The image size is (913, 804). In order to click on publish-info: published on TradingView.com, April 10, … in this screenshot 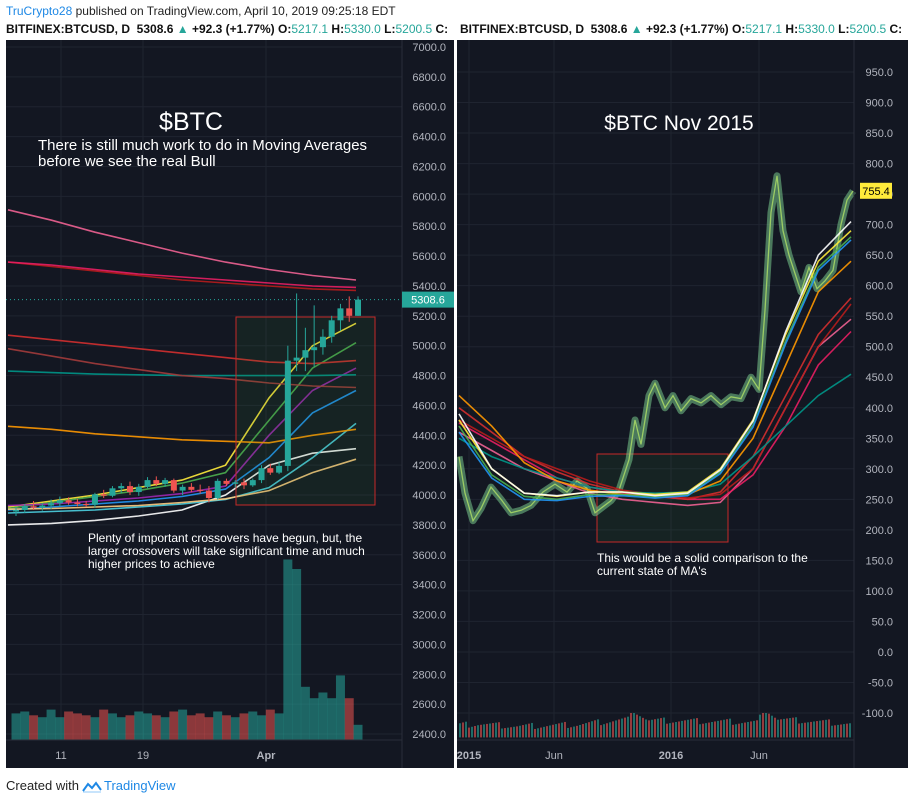, I will do `click(235, 11)`.